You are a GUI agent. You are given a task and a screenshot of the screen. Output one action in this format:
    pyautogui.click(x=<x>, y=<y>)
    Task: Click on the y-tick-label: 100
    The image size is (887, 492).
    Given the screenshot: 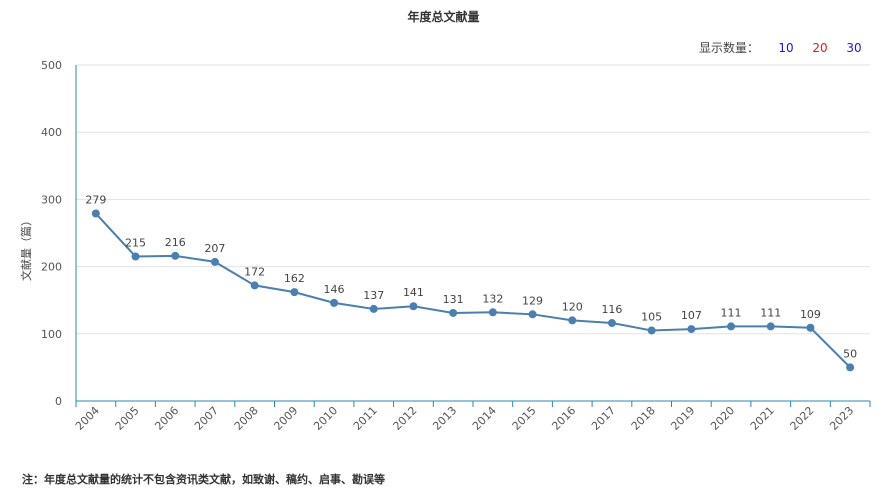 What is the action you would take?
    pyautogui.click(x=51, y=334)
    